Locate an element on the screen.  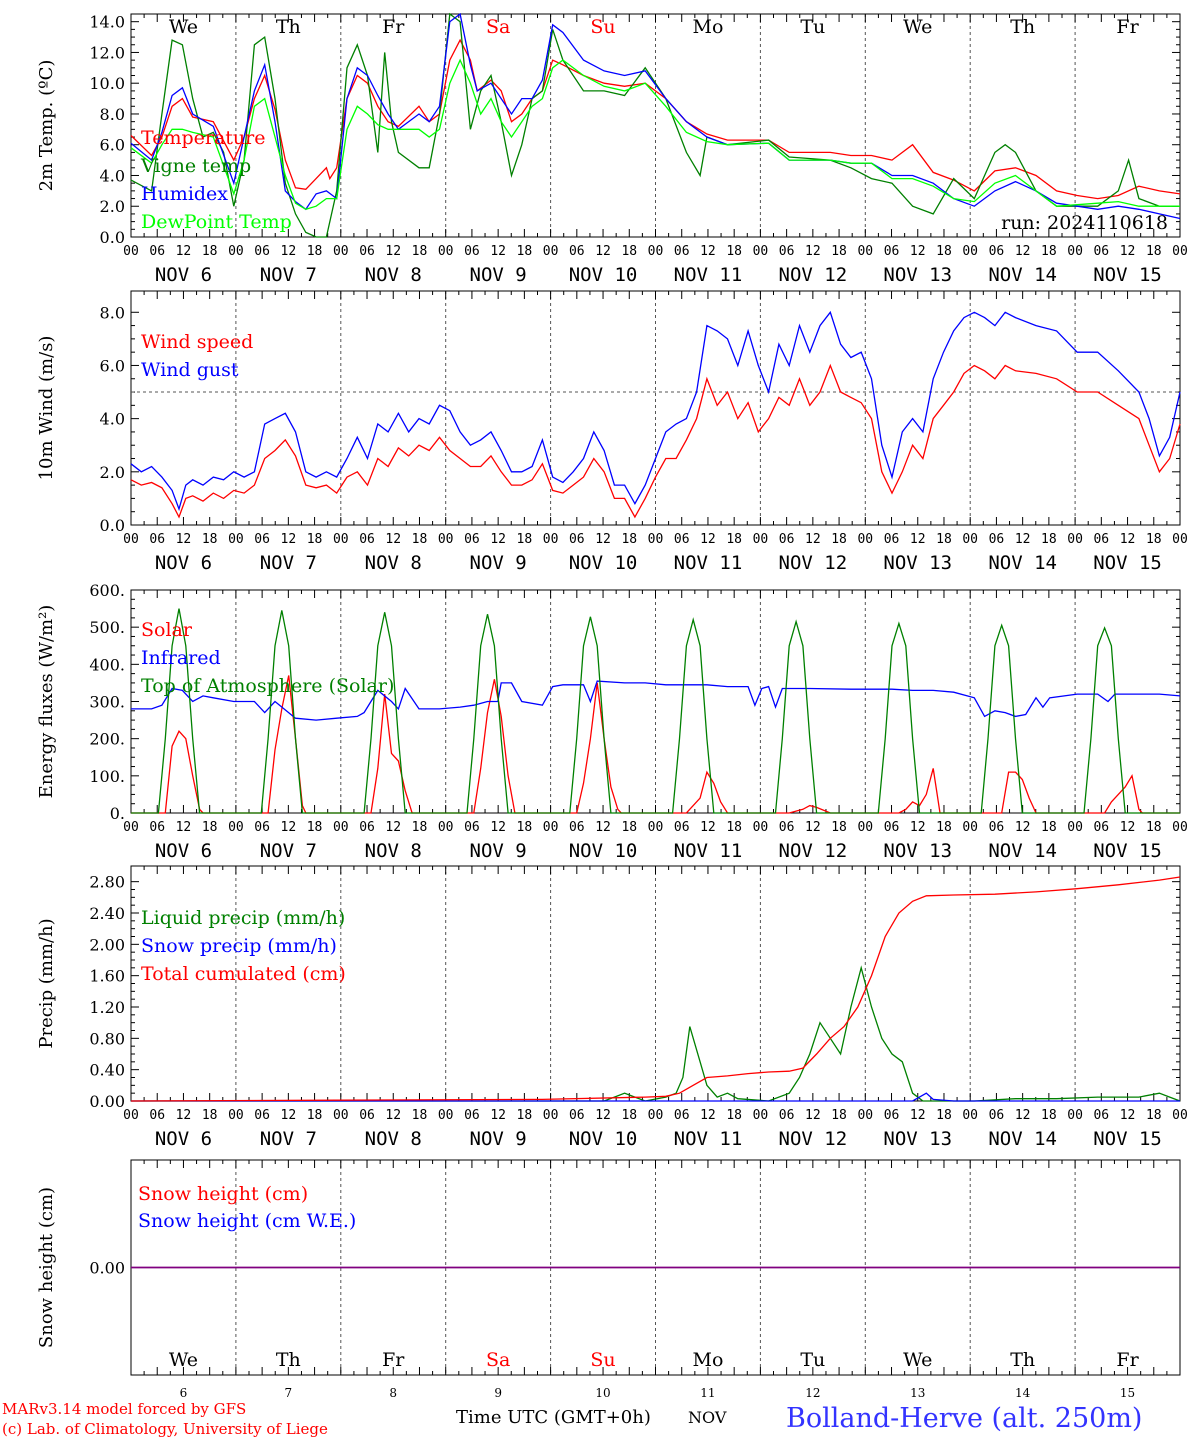
y-tick-label: 12.0 is located at coordinates (107, 52).